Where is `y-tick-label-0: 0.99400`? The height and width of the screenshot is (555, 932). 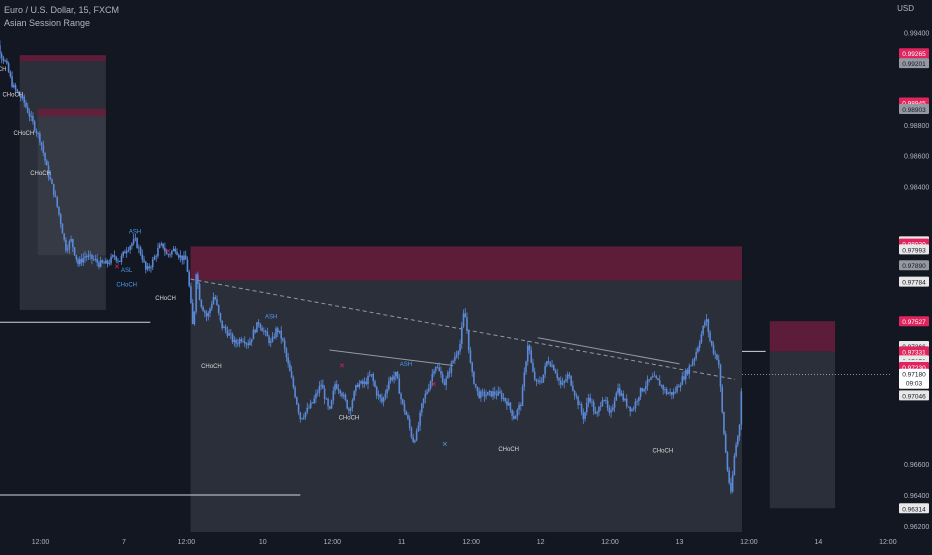 y-tick-label-0: 0.99400 is located at coordinates (916, 33).